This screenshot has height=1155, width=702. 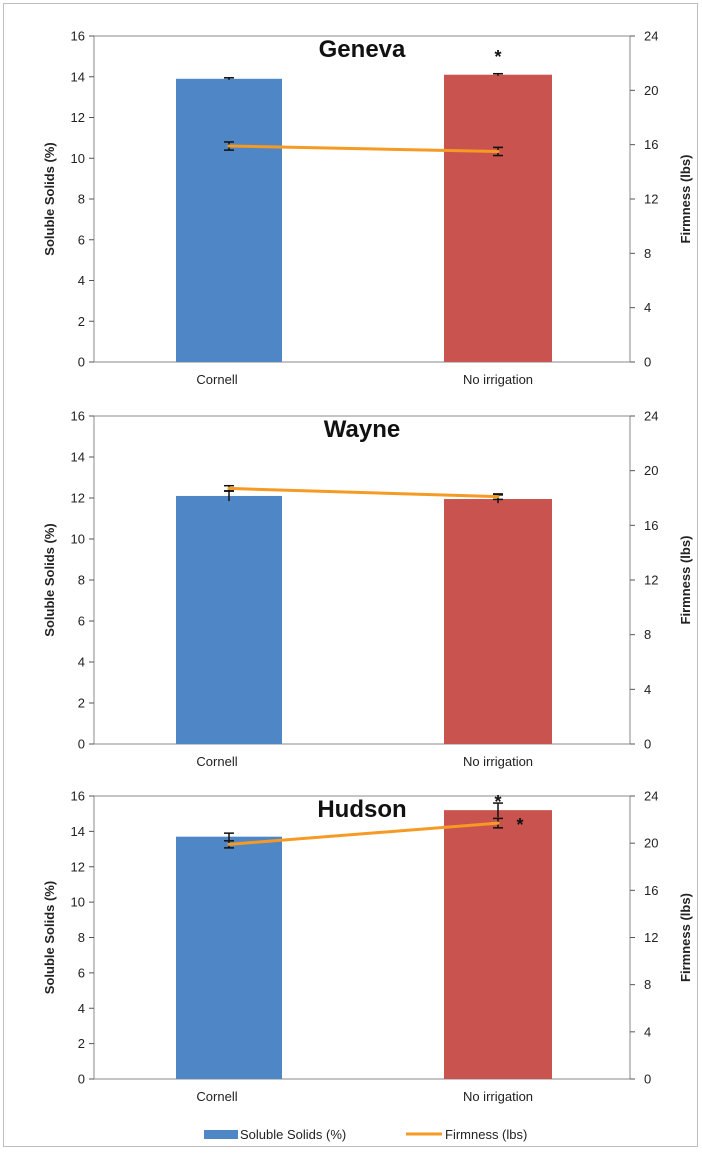 What do you see at coordinates (361, 809) in the screenshot?
I see `chart-title: Hudson` at bounding box center [361, 809].